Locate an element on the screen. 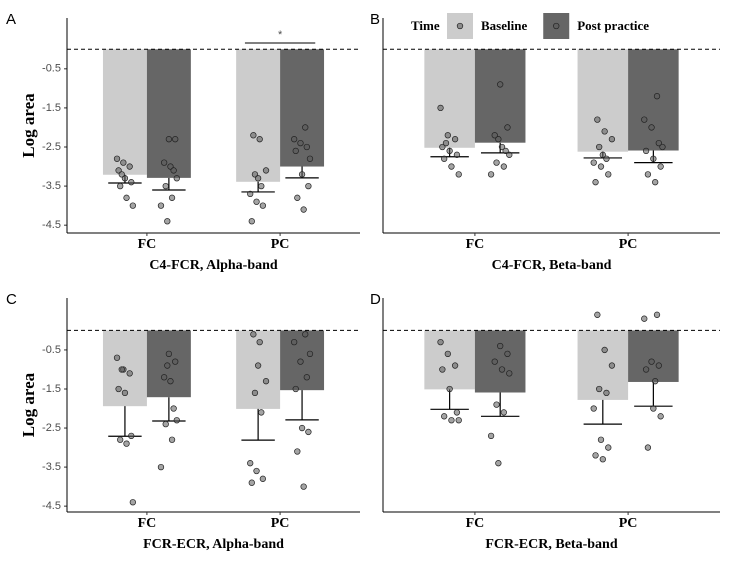  panel-label: C is located at coordinates (11, 299).